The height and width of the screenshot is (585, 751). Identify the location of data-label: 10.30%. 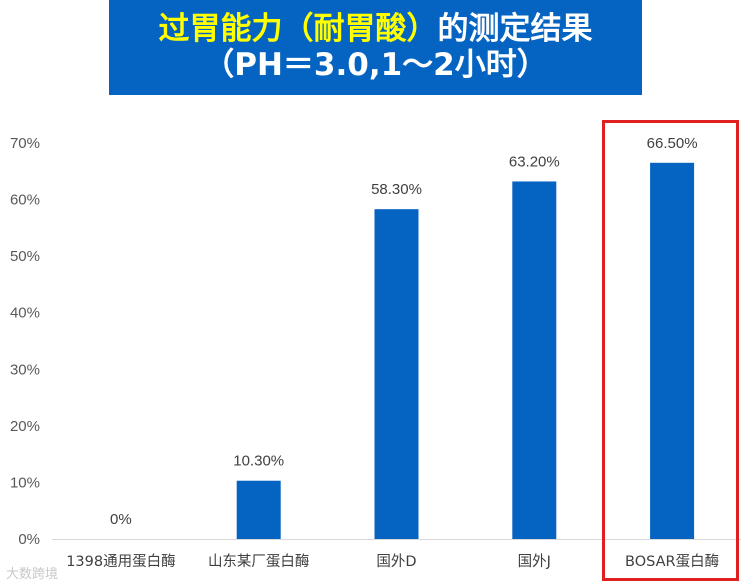
(258, 461).